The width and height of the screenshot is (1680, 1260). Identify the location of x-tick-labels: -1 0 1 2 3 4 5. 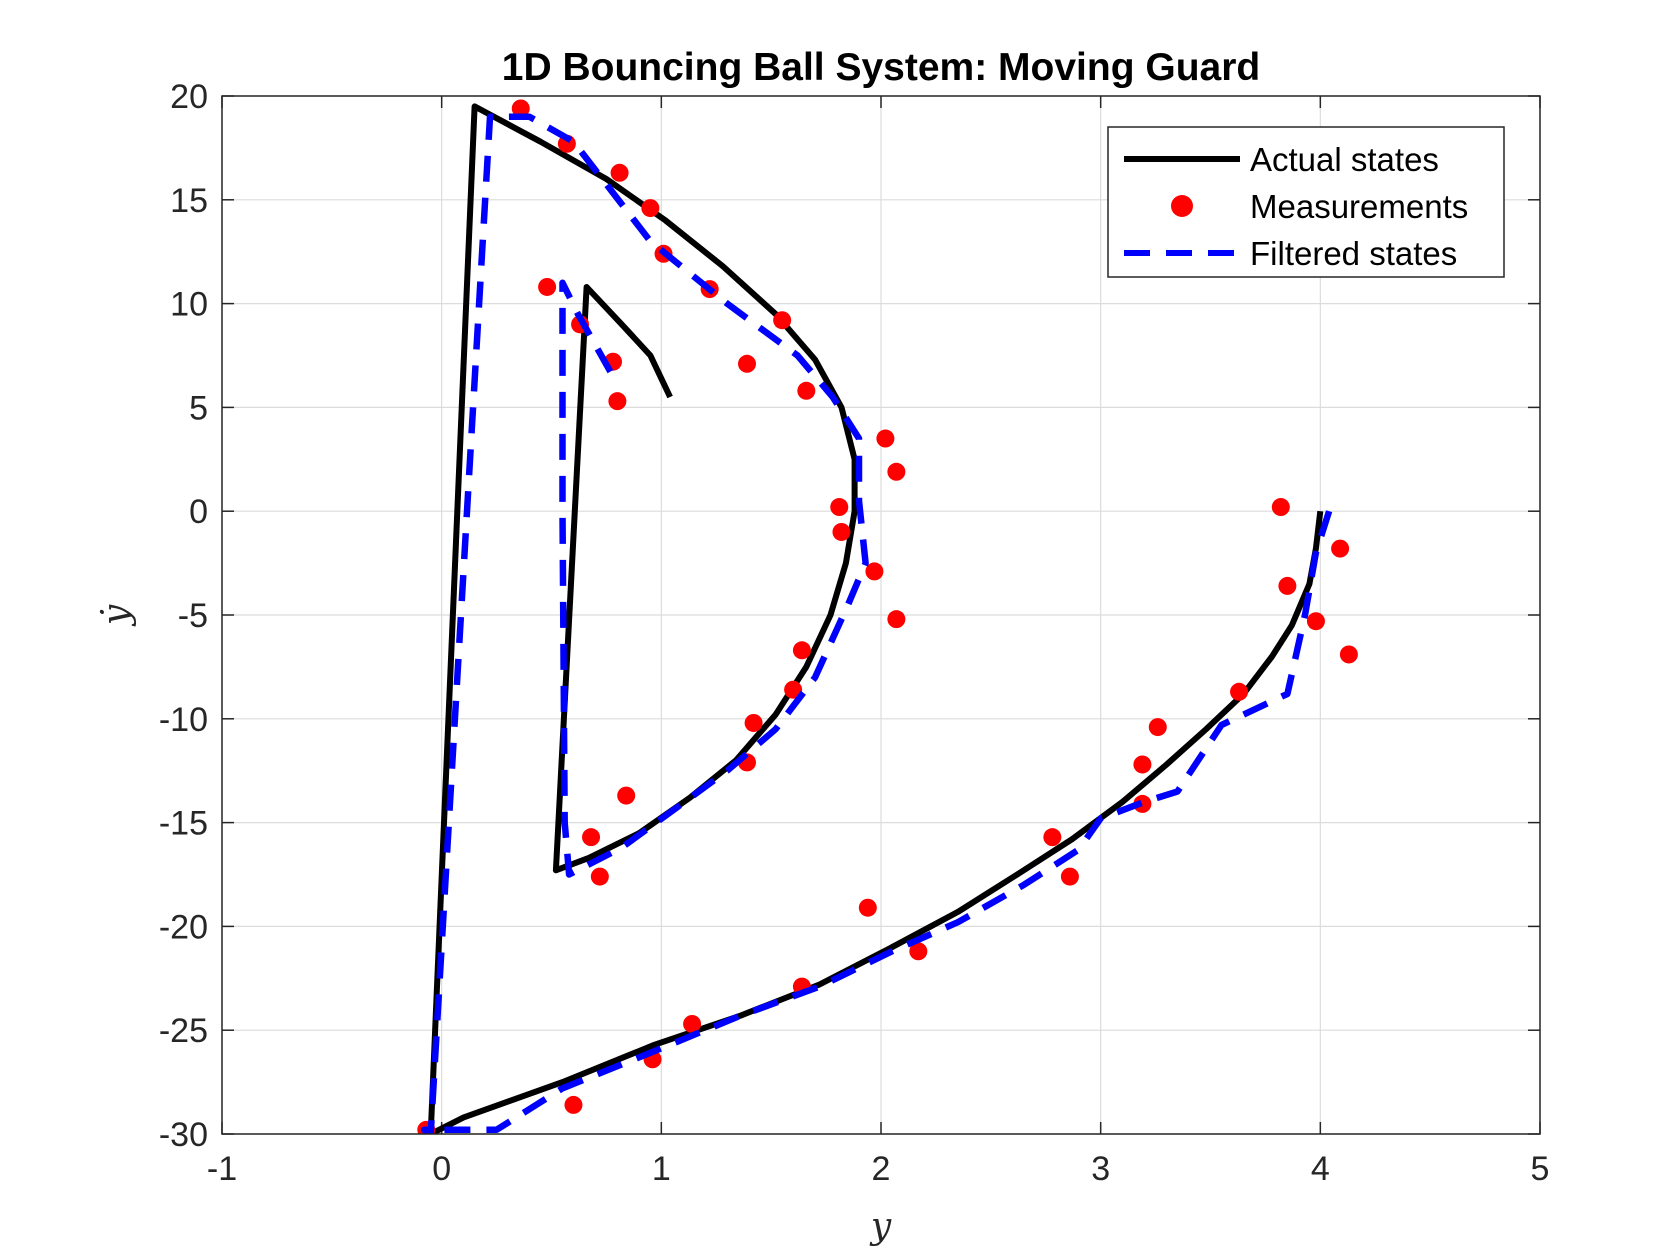
(878, 1169).